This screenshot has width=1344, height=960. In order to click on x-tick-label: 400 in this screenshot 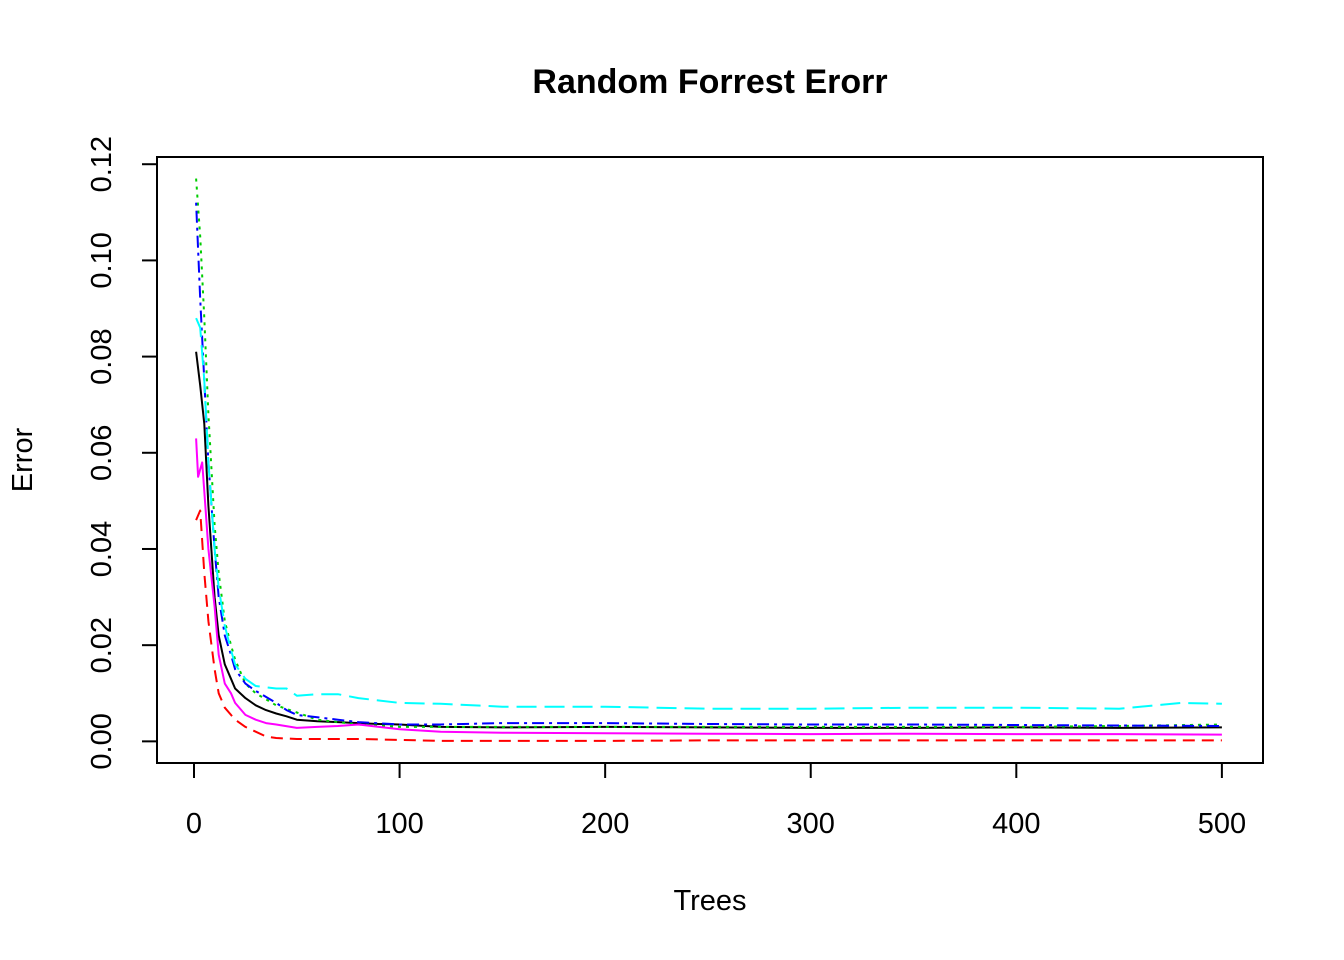, I will do `click(1016, 824)`.